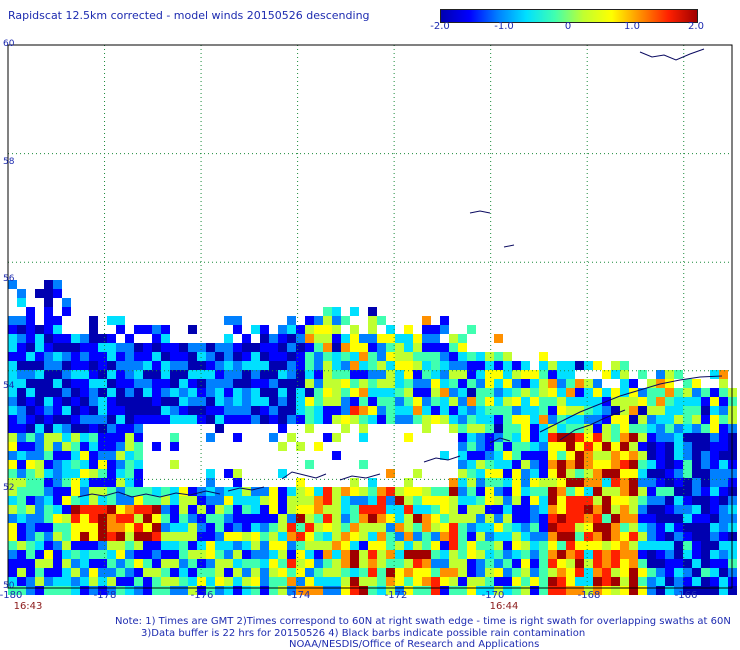  Describe the element at coordinates (632, 26) in the screenshot. I see `colorbar-tick-label: 1.0` at that location.